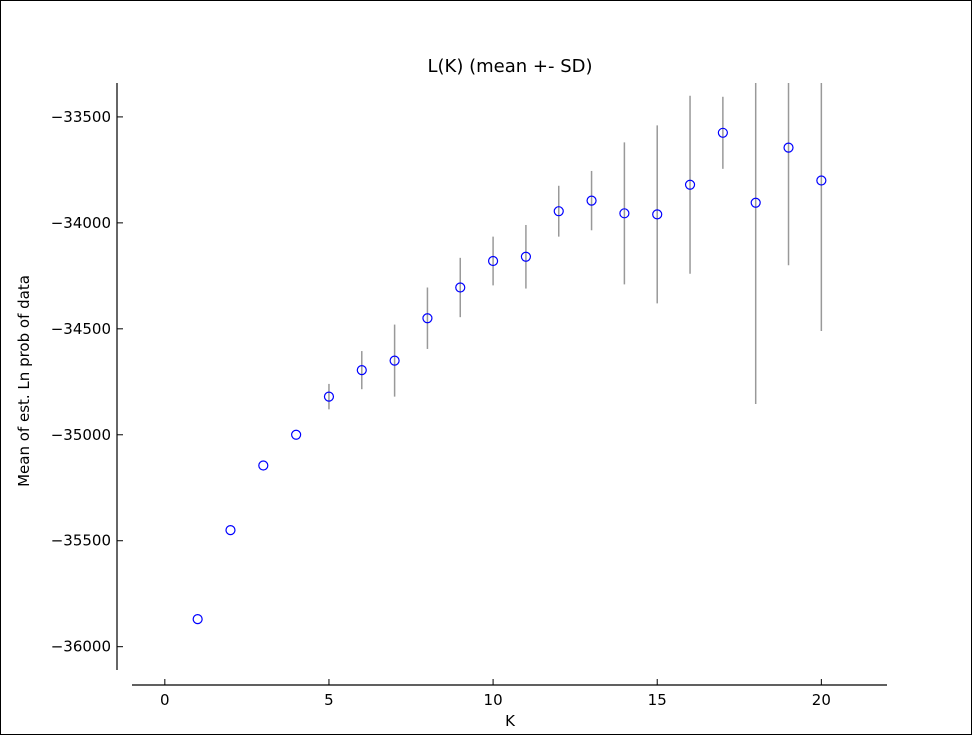 The height and width of the screenshot is (736, 972). Describe the element at coordinates (81, 647) in the screenshot. I see `y-tick-label: −36000` at that location.